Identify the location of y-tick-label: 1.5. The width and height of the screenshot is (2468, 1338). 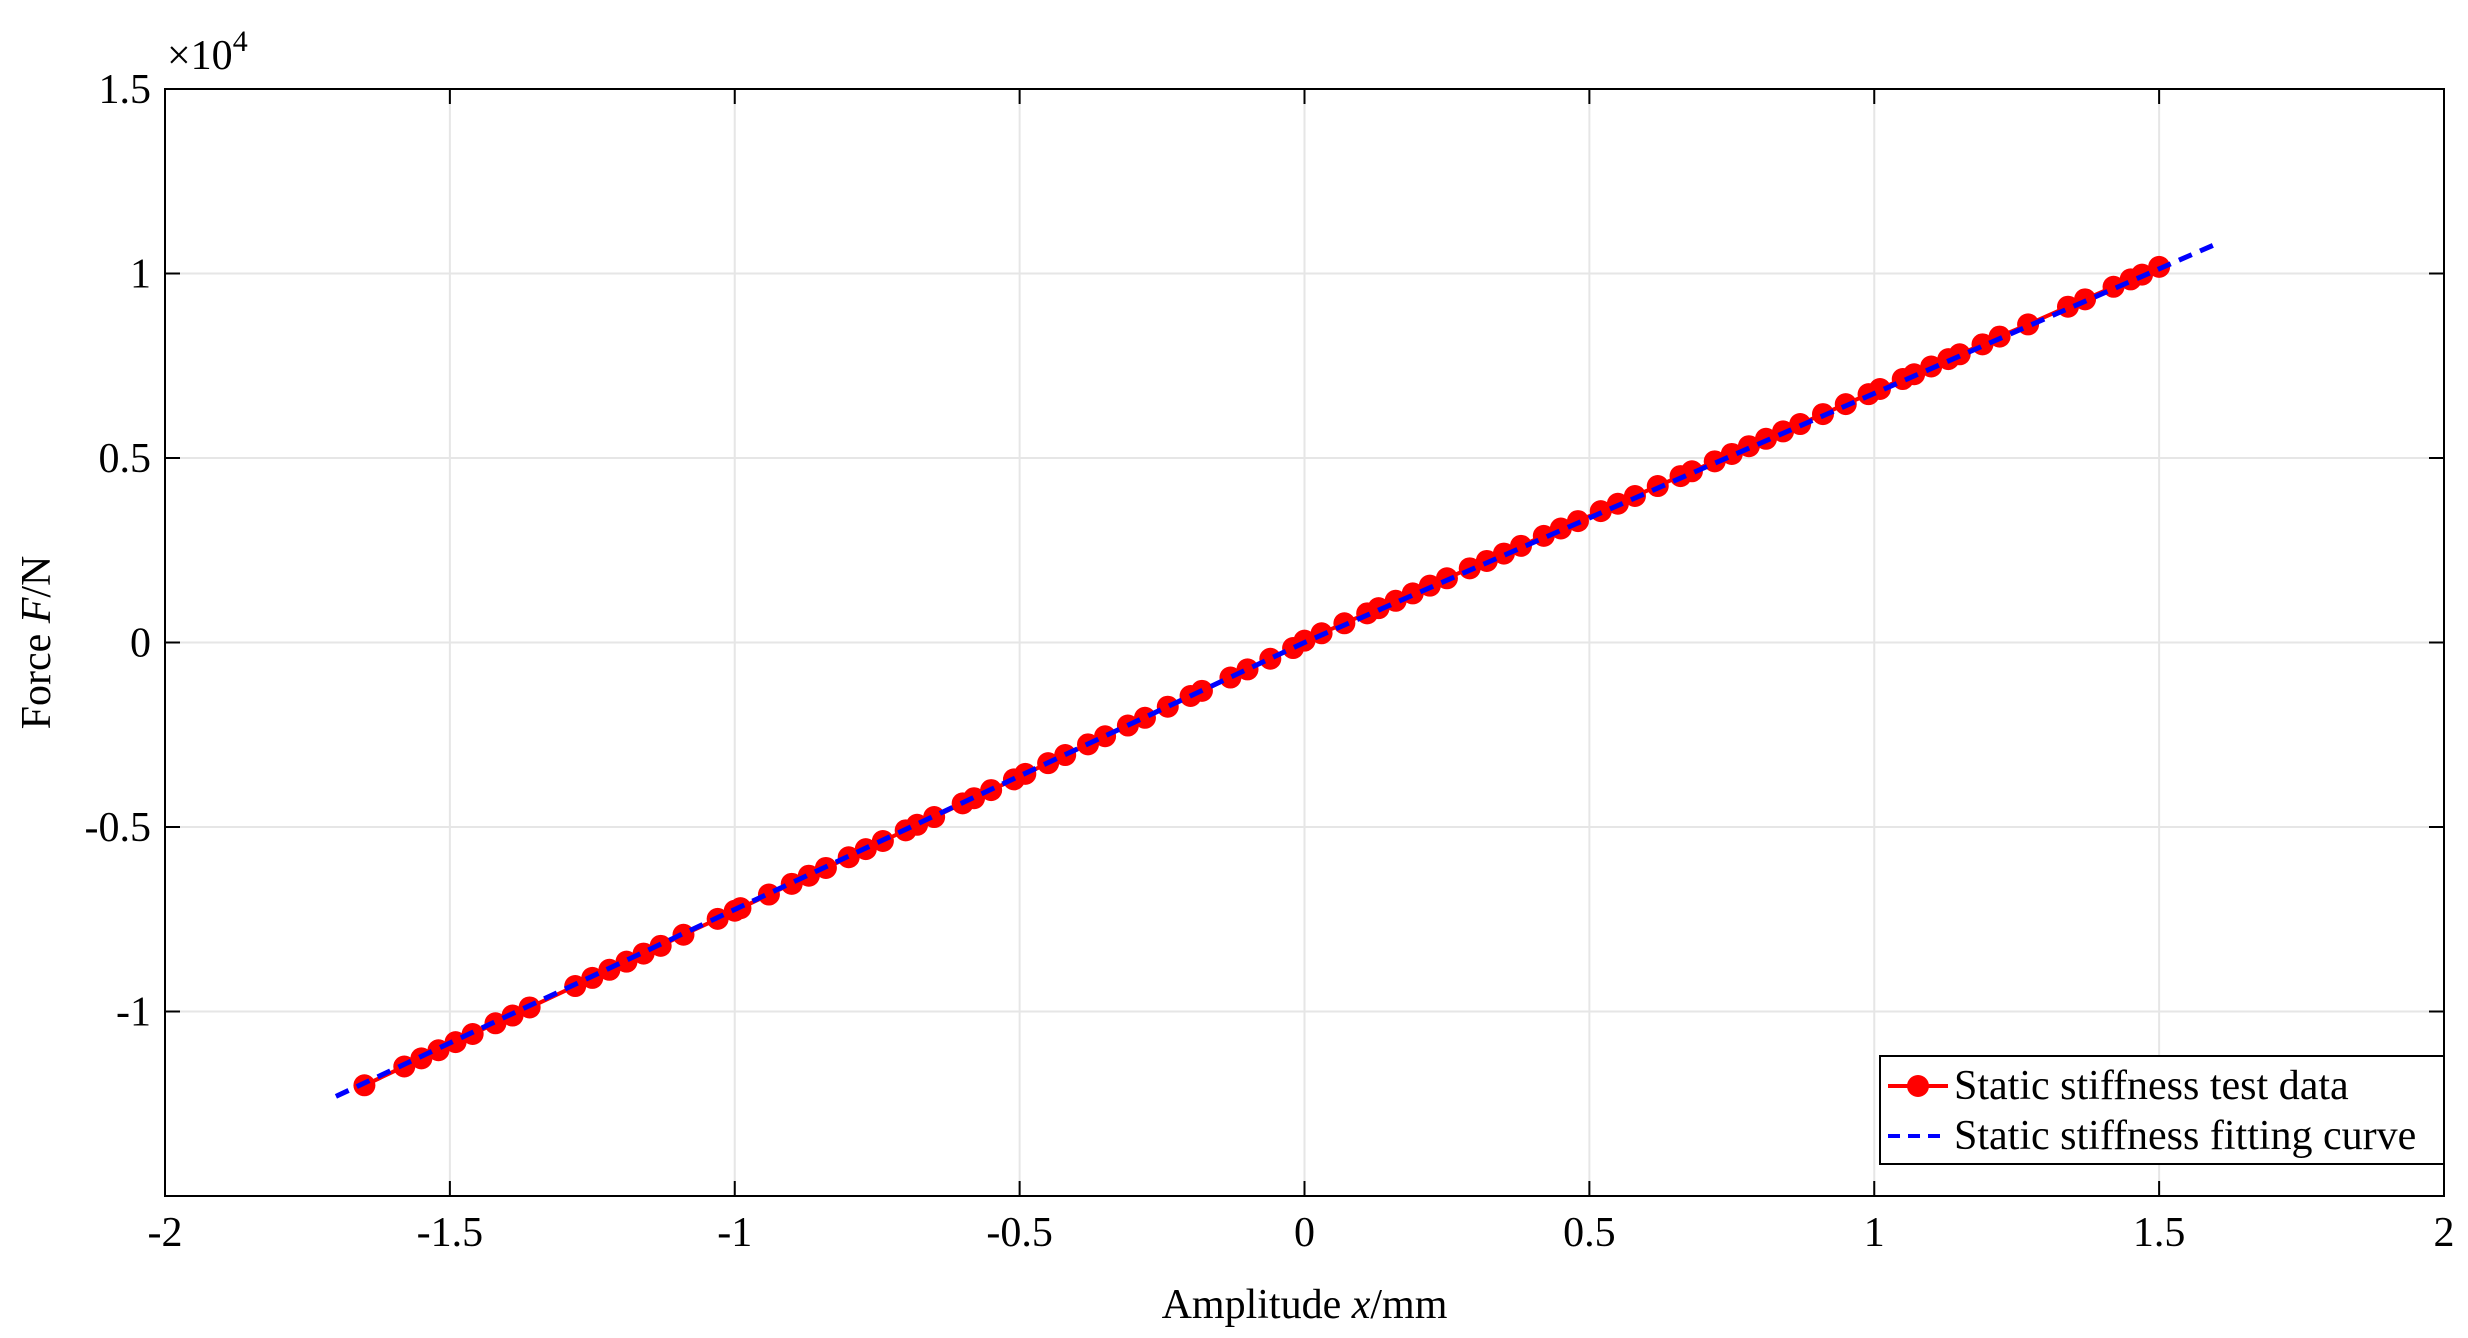
(125, 90).